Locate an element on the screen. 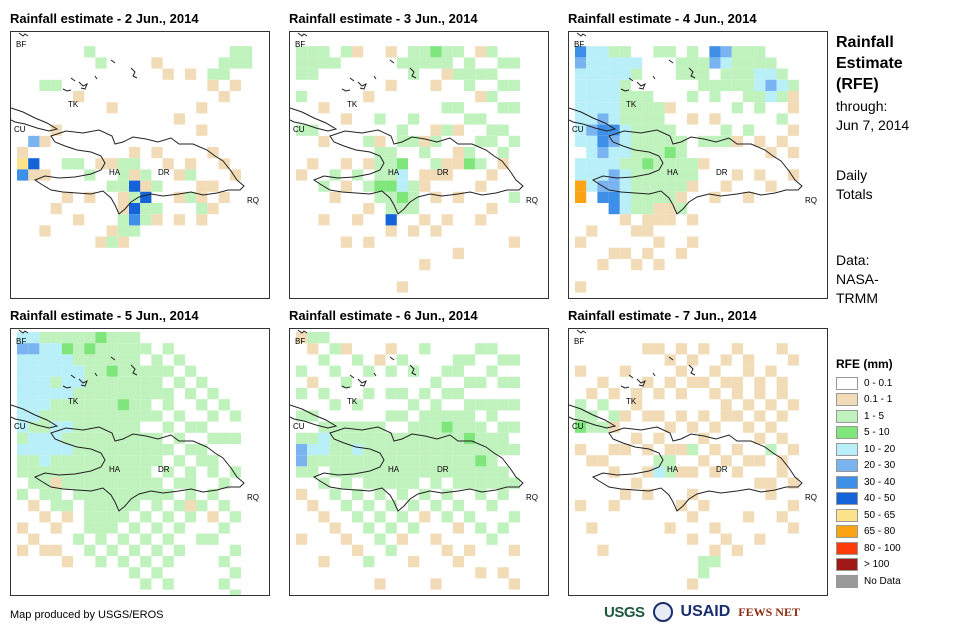  place-label: BF is located at coordinates (579, 341).